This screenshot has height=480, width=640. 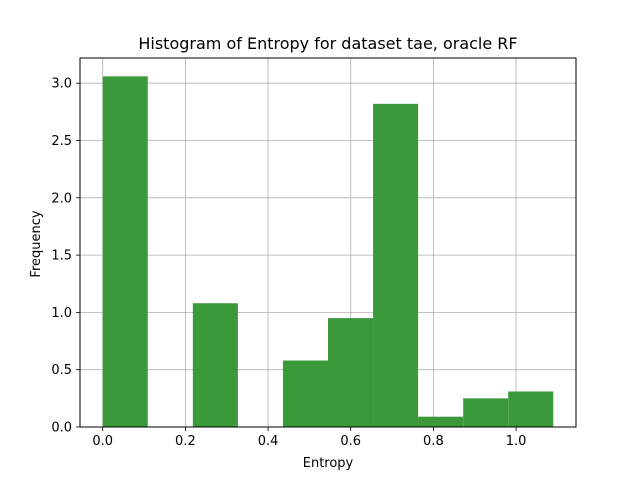 What do you see at coordinates (61, 370) in the screenshot?
I see `y-tick-label: 0.5` at bounding box center [61, 370].